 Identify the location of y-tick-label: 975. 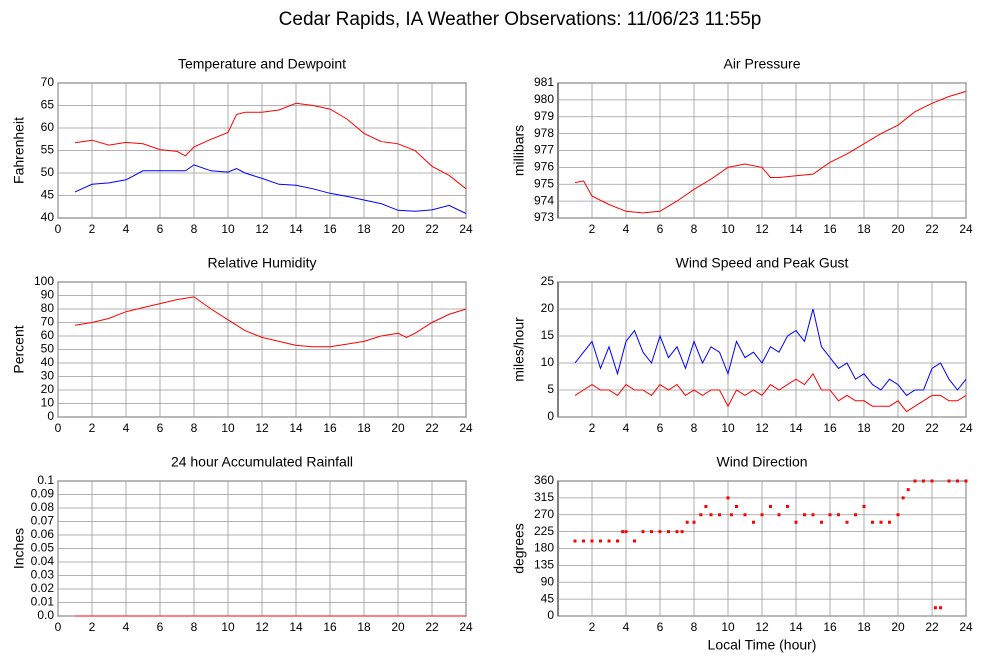
(544, 183).